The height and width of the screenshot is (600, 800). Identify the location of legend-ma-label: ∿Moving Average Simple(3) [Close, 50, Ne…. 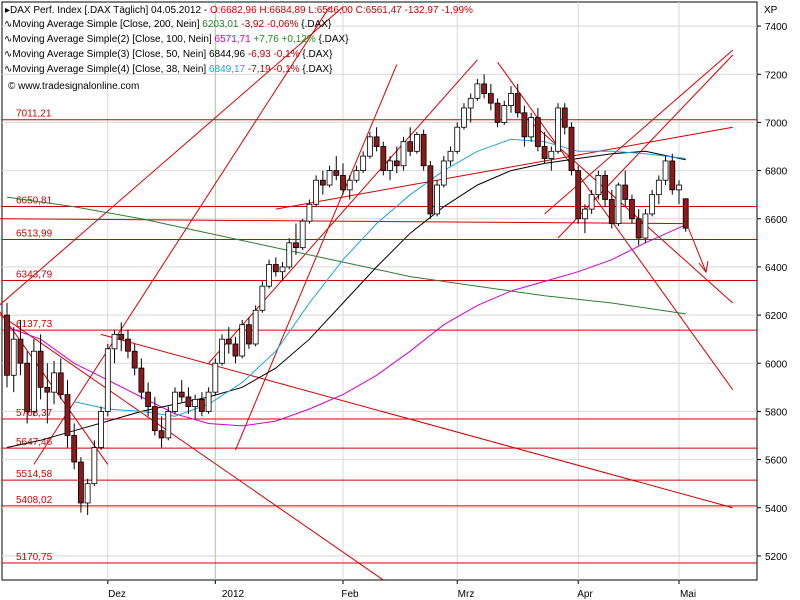
(106, 54).